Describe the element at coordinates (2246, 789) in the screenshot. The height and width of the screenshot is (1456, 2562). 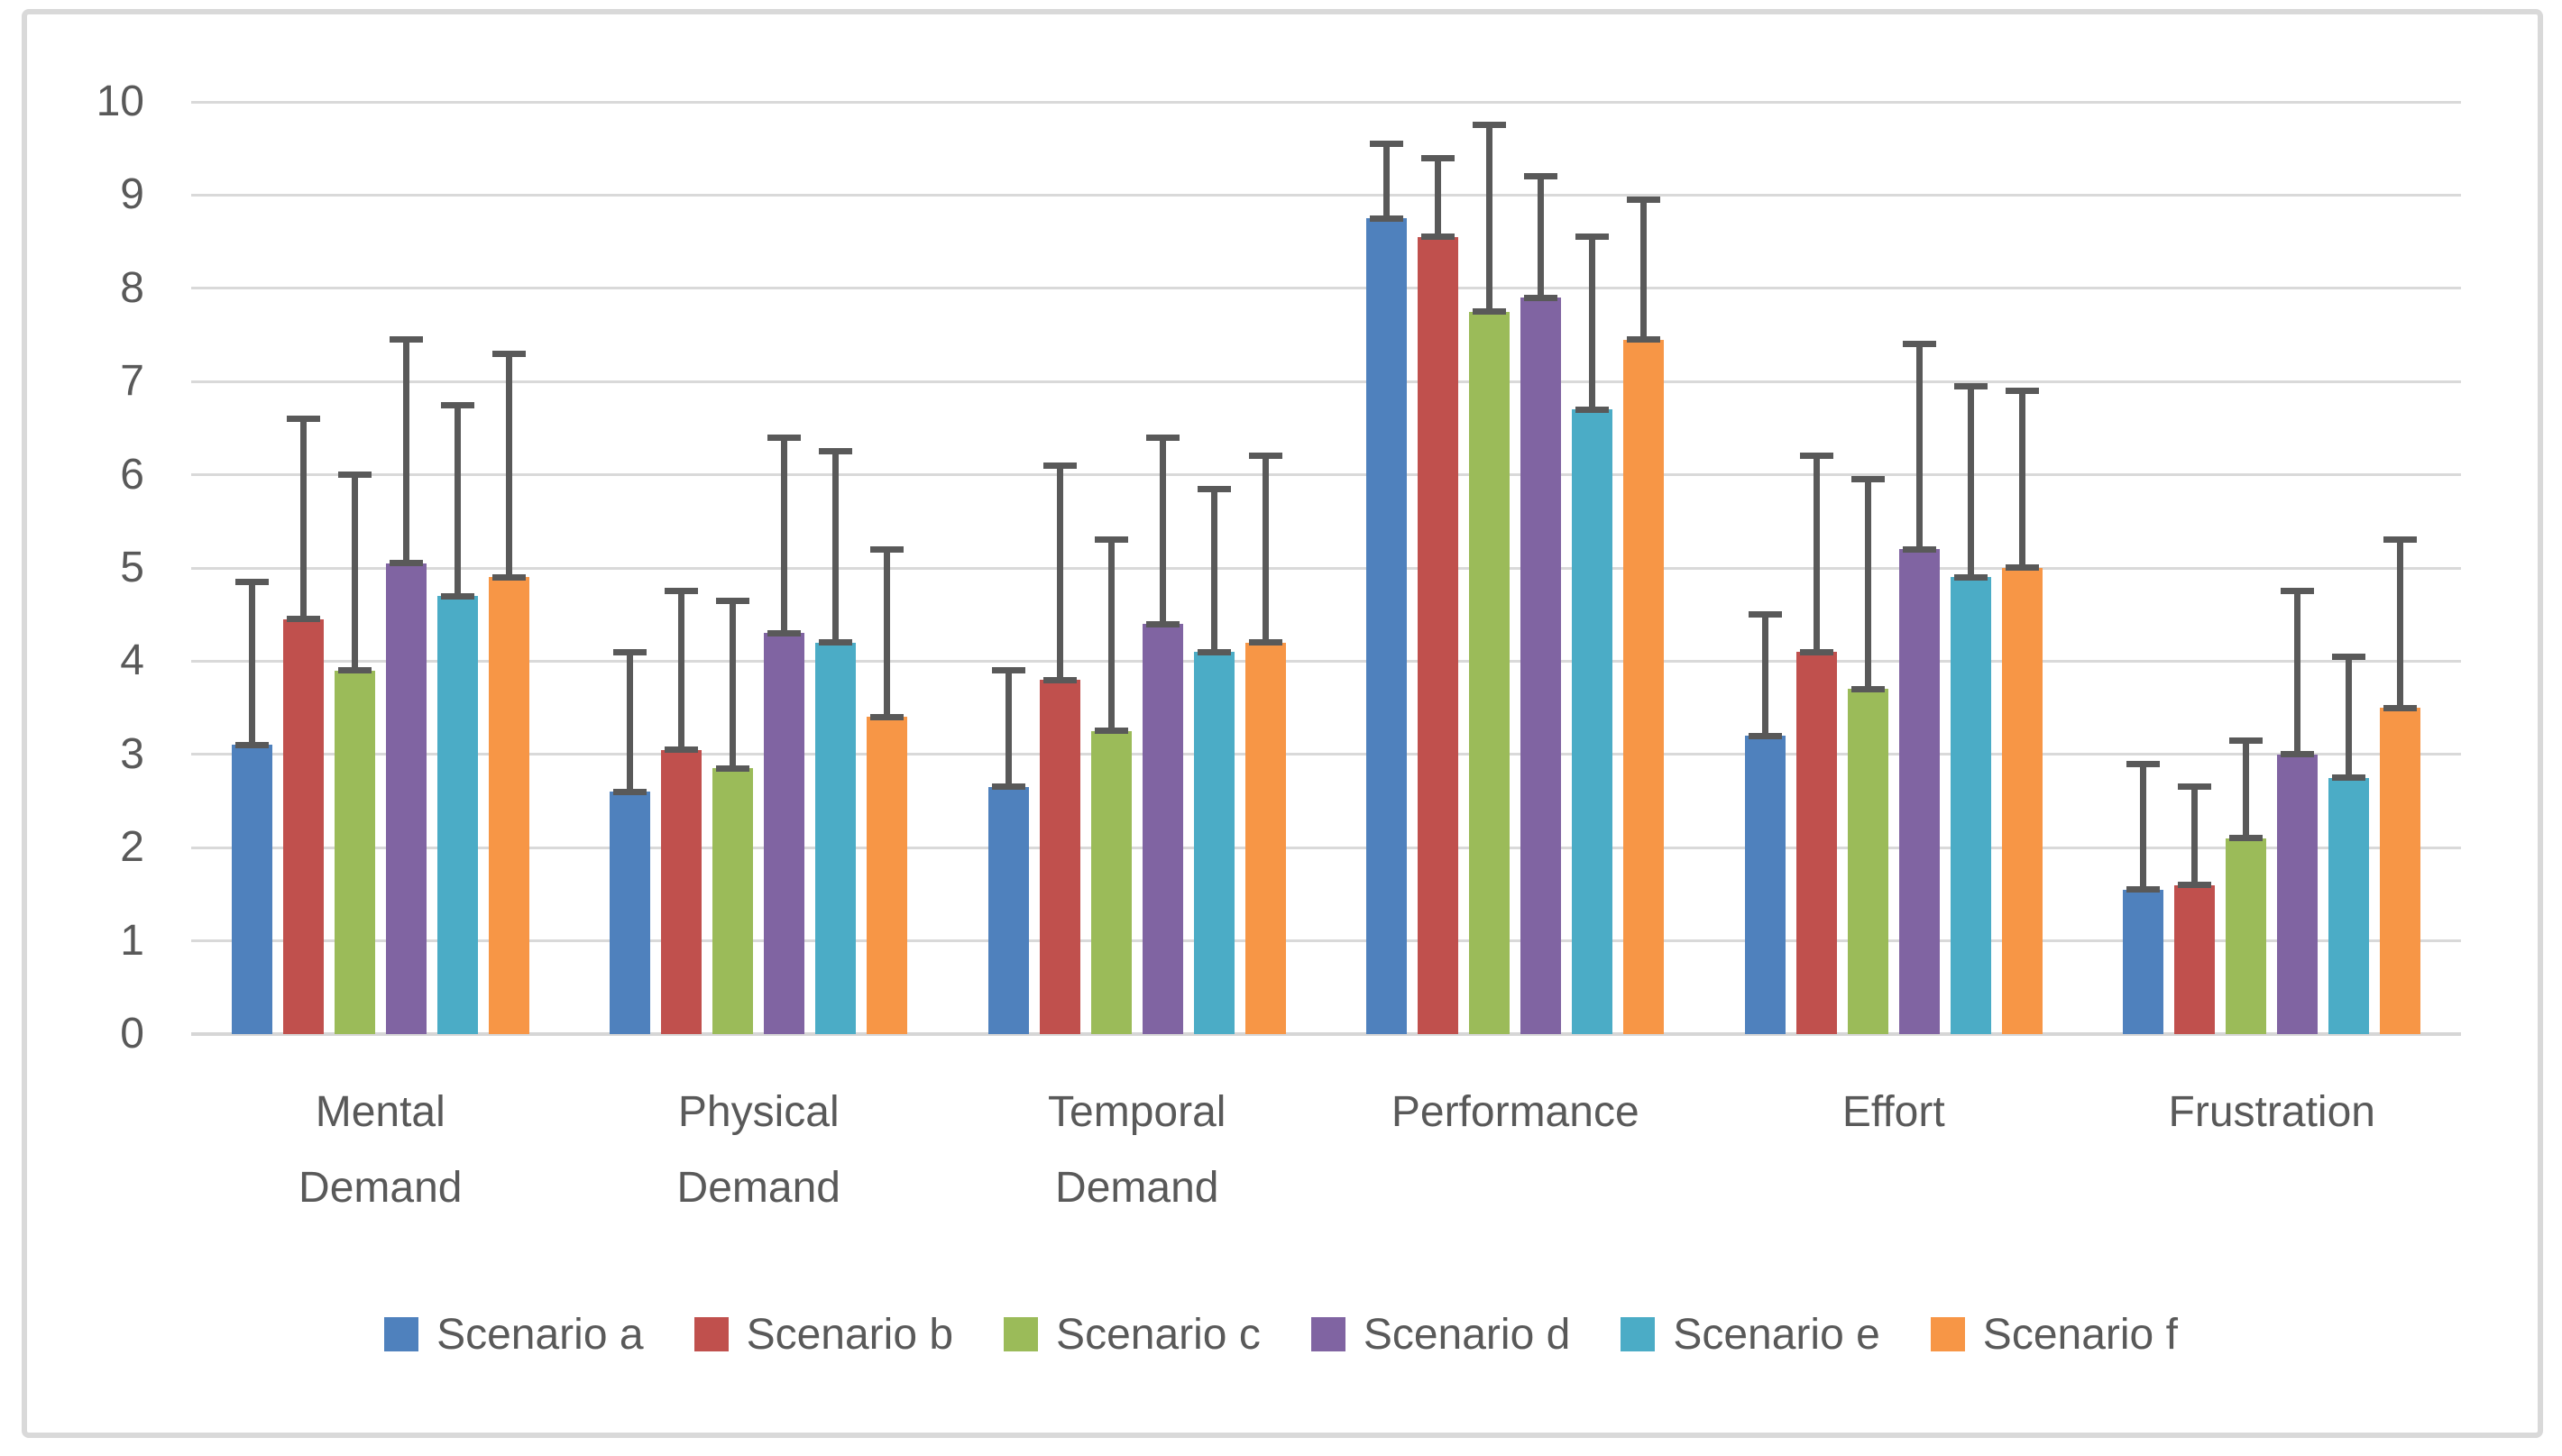
I see `error-bar-scenario-c-frustration` at that location.